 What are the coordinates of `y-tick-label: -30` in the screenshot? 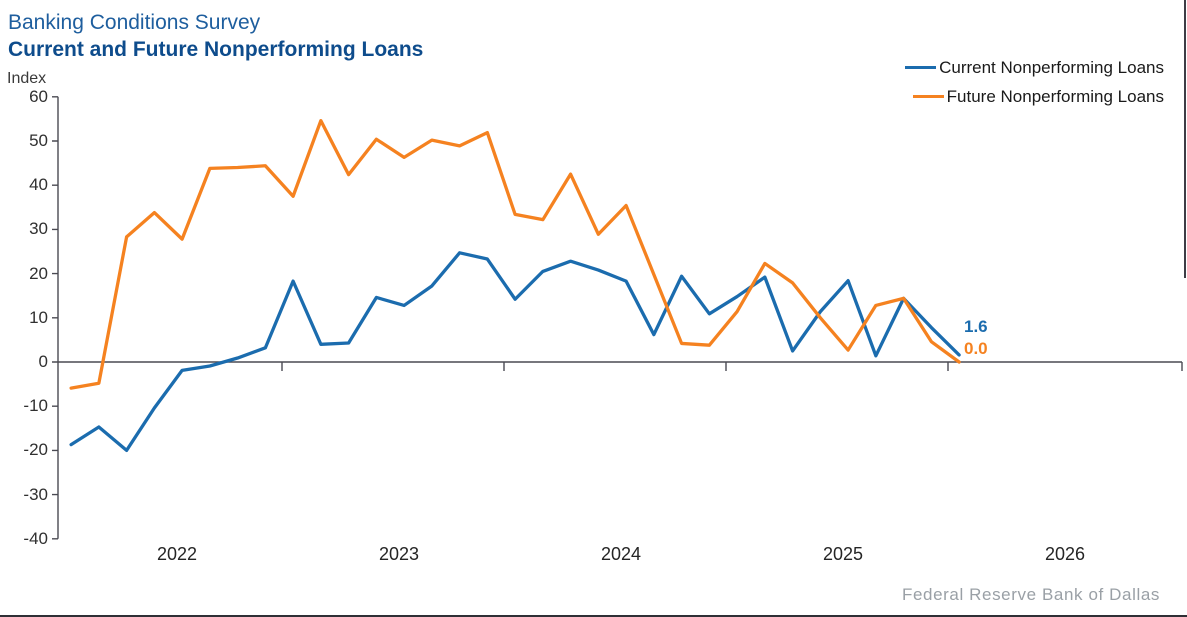 It's located at (35, 494).